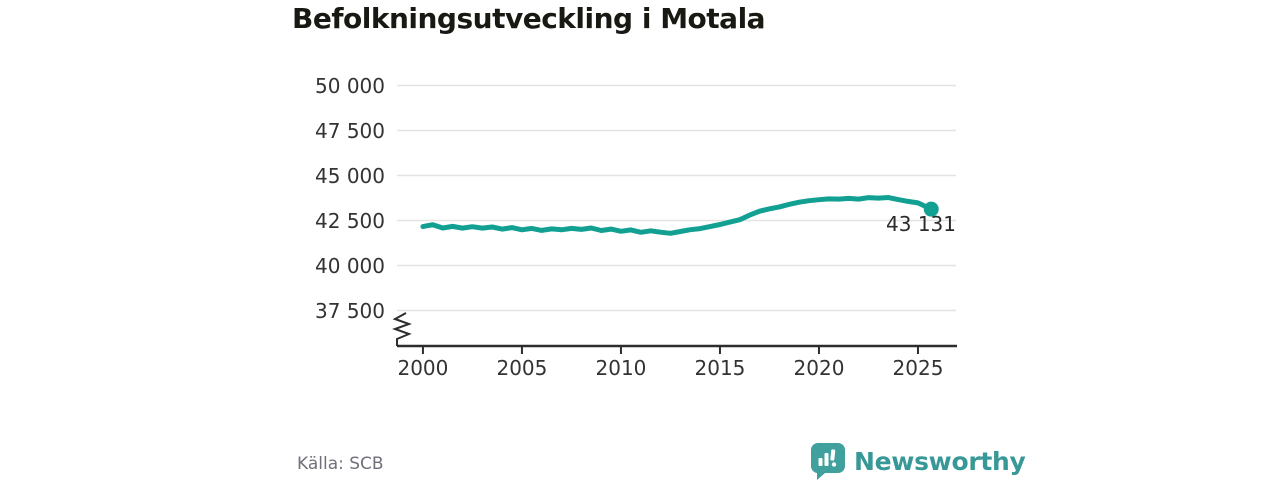 The image size is (1280, 480). I want to click on y-tick-label: 40 000, so click(350, 265).